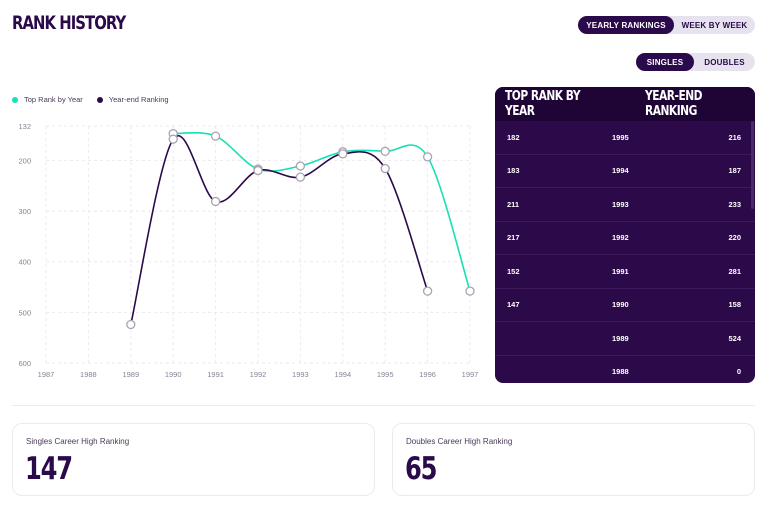  What do you see at coordinates (513, 271) in the screenshot?
I see `top-rank-cell: 152` at bounding box center [513, 271].